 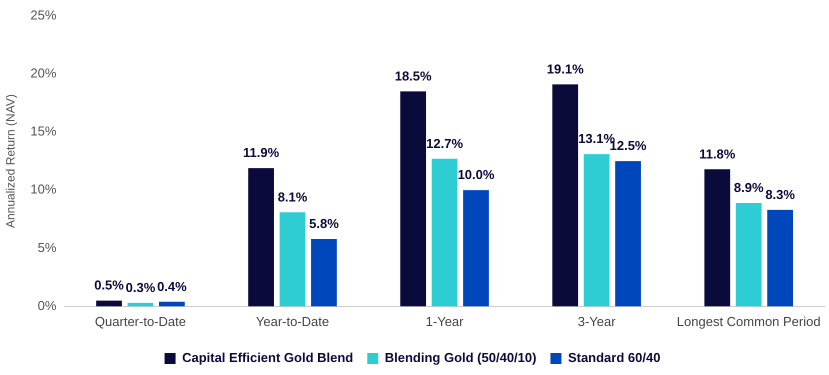 What do you see at coordinates (780, 194) in the screenshot?
I see `data-label: 8.3%` at bounding box center [780, 194].